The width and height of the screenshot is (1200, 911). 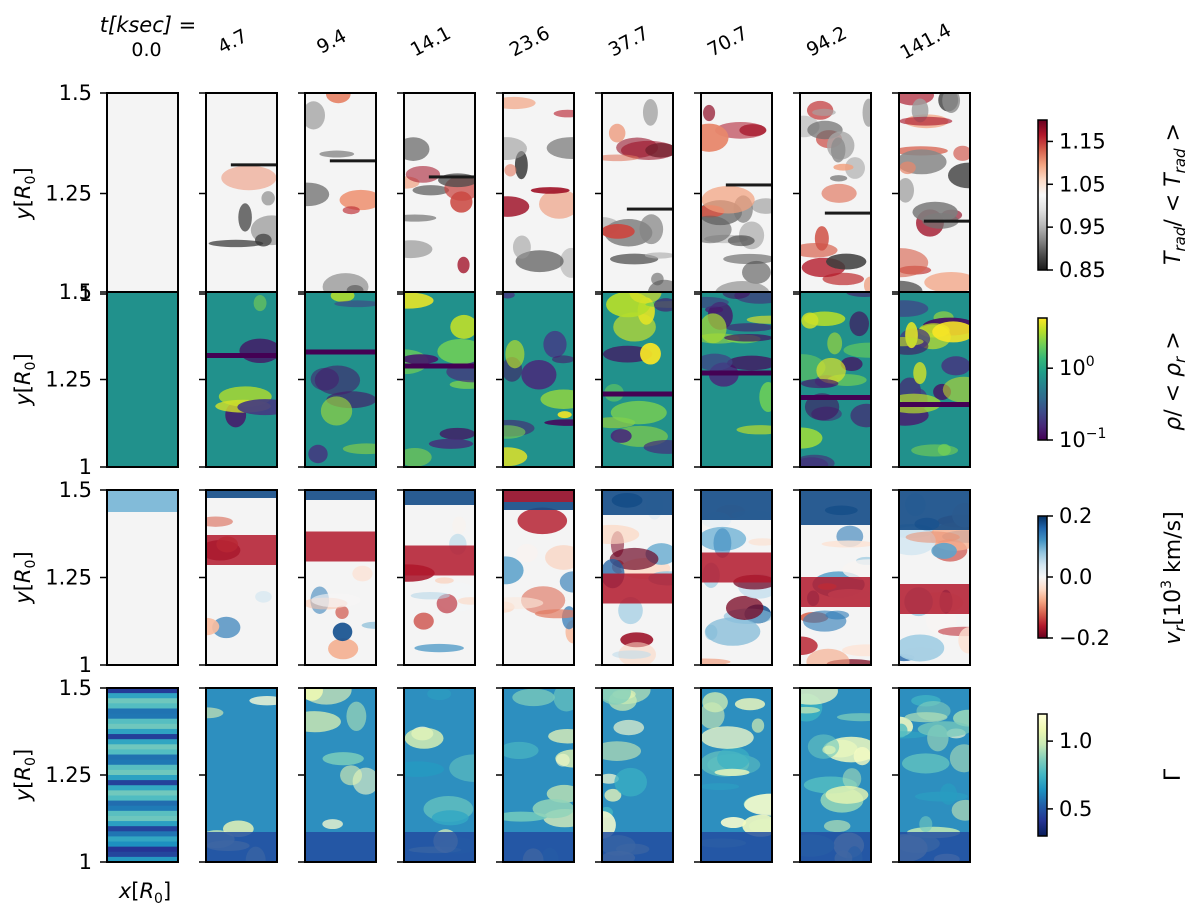 I want to click on colorbar-tick-label: 0.5, so click(x=1075, y=809).